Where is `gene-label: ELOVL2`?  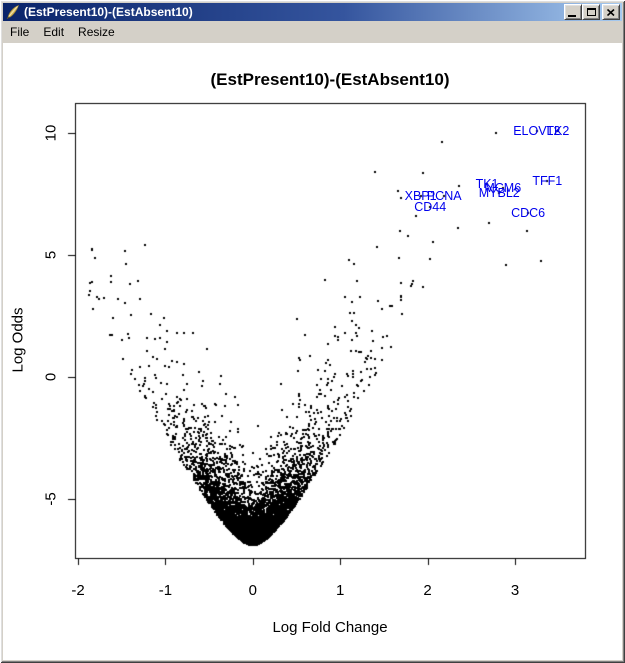 gene-label: ELOVL2 is located at coordinates (537, 131).